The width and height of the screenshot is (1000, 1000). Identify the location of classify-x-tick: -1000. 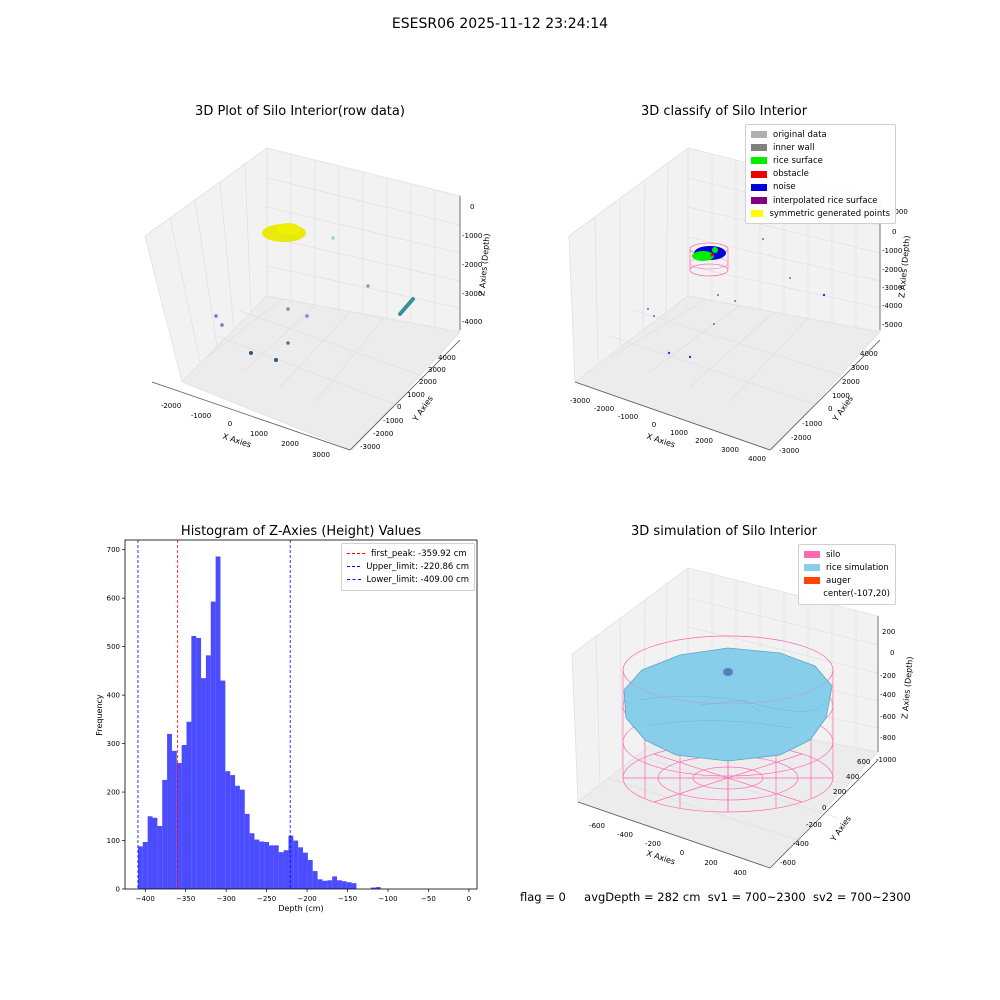
(628, 417).